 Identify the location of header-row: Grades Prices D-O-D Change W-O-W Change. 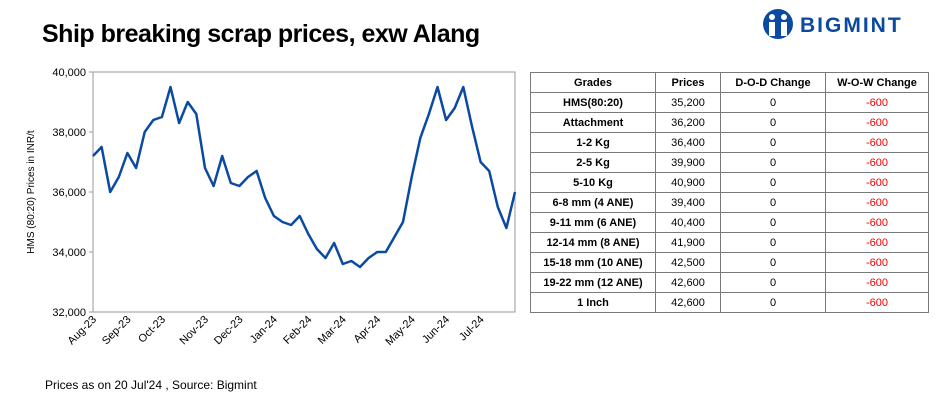
(729, 82).